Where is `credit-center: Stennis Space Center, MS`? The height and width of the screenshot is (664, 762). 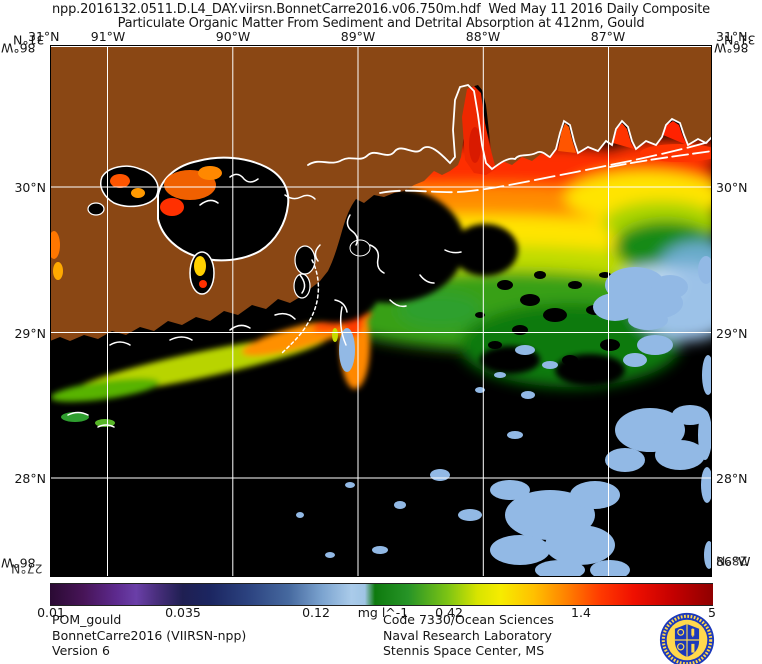
credit-center: Stennis Space Center, MS is located at coordinates (464, 650).